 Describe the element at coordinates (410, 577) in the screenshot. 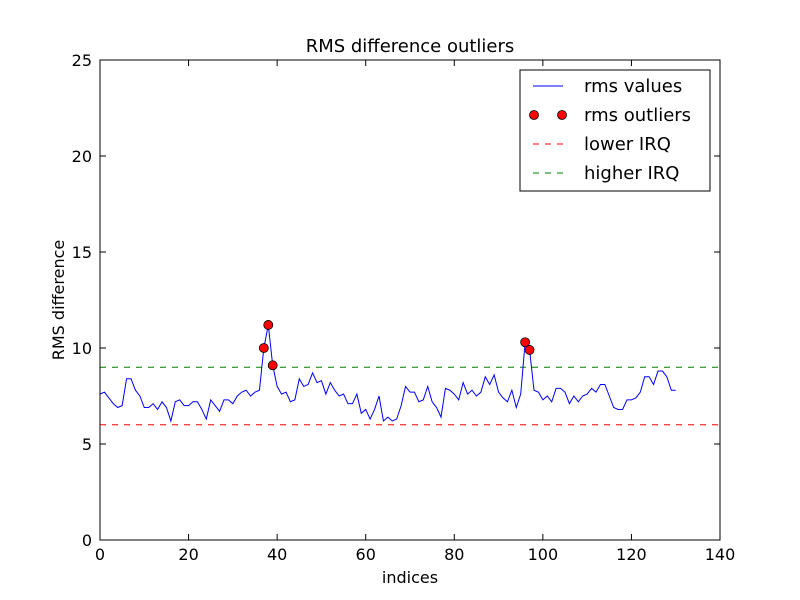

I see `x-axis-label: indices` at that location.